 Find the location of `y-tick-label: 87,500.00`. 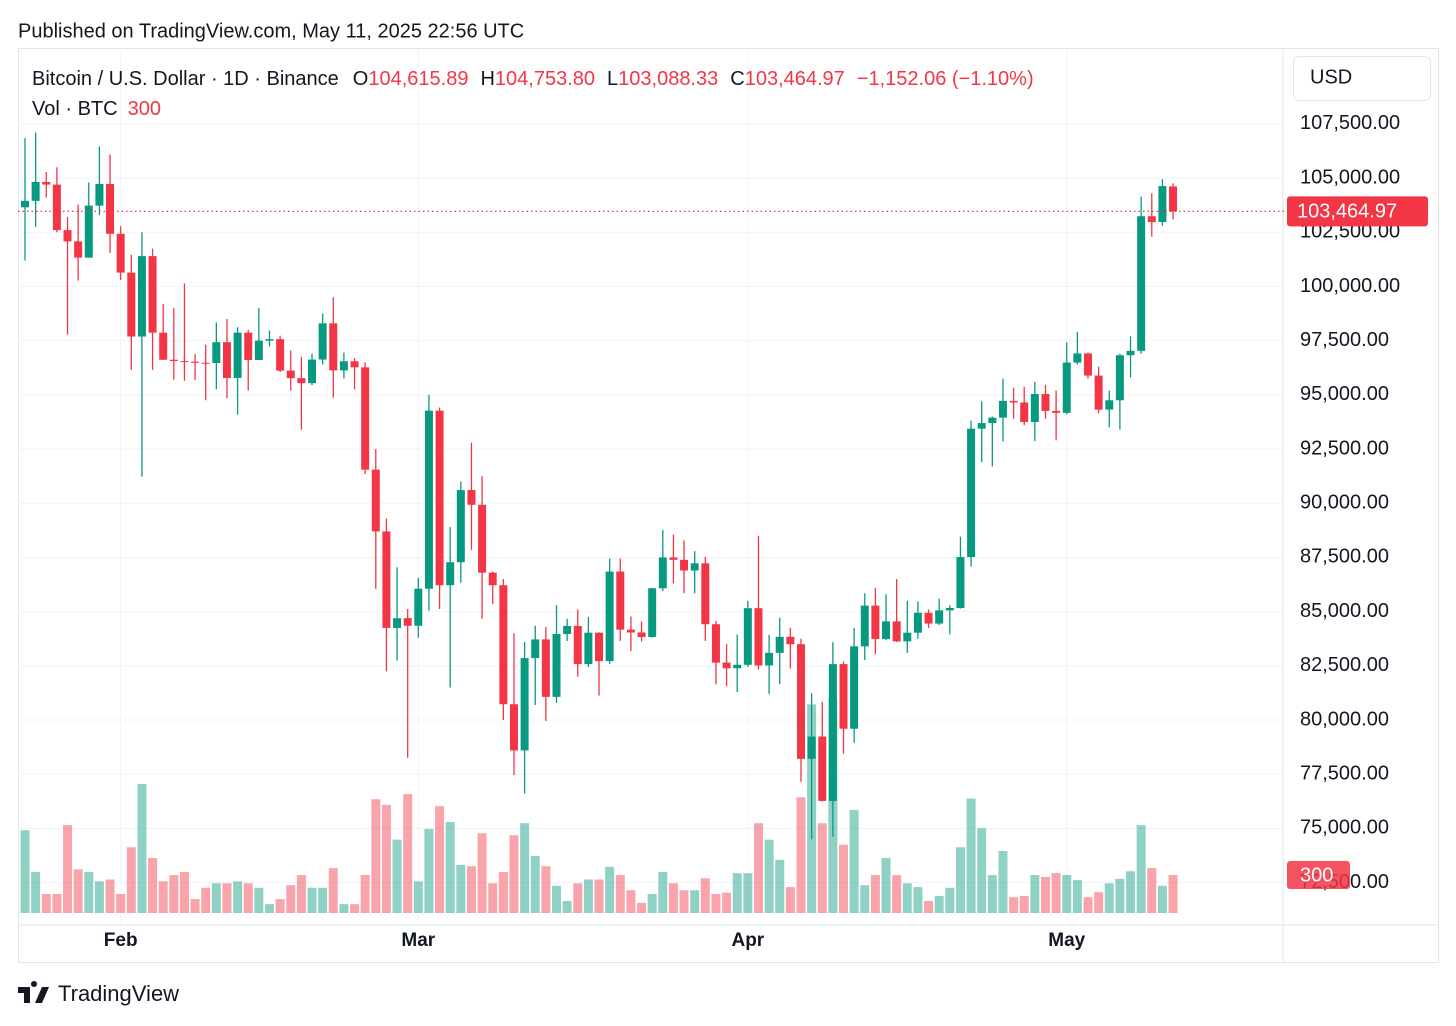

y-tick-label: 87,500.00 is located at coordinates (1344, 557).